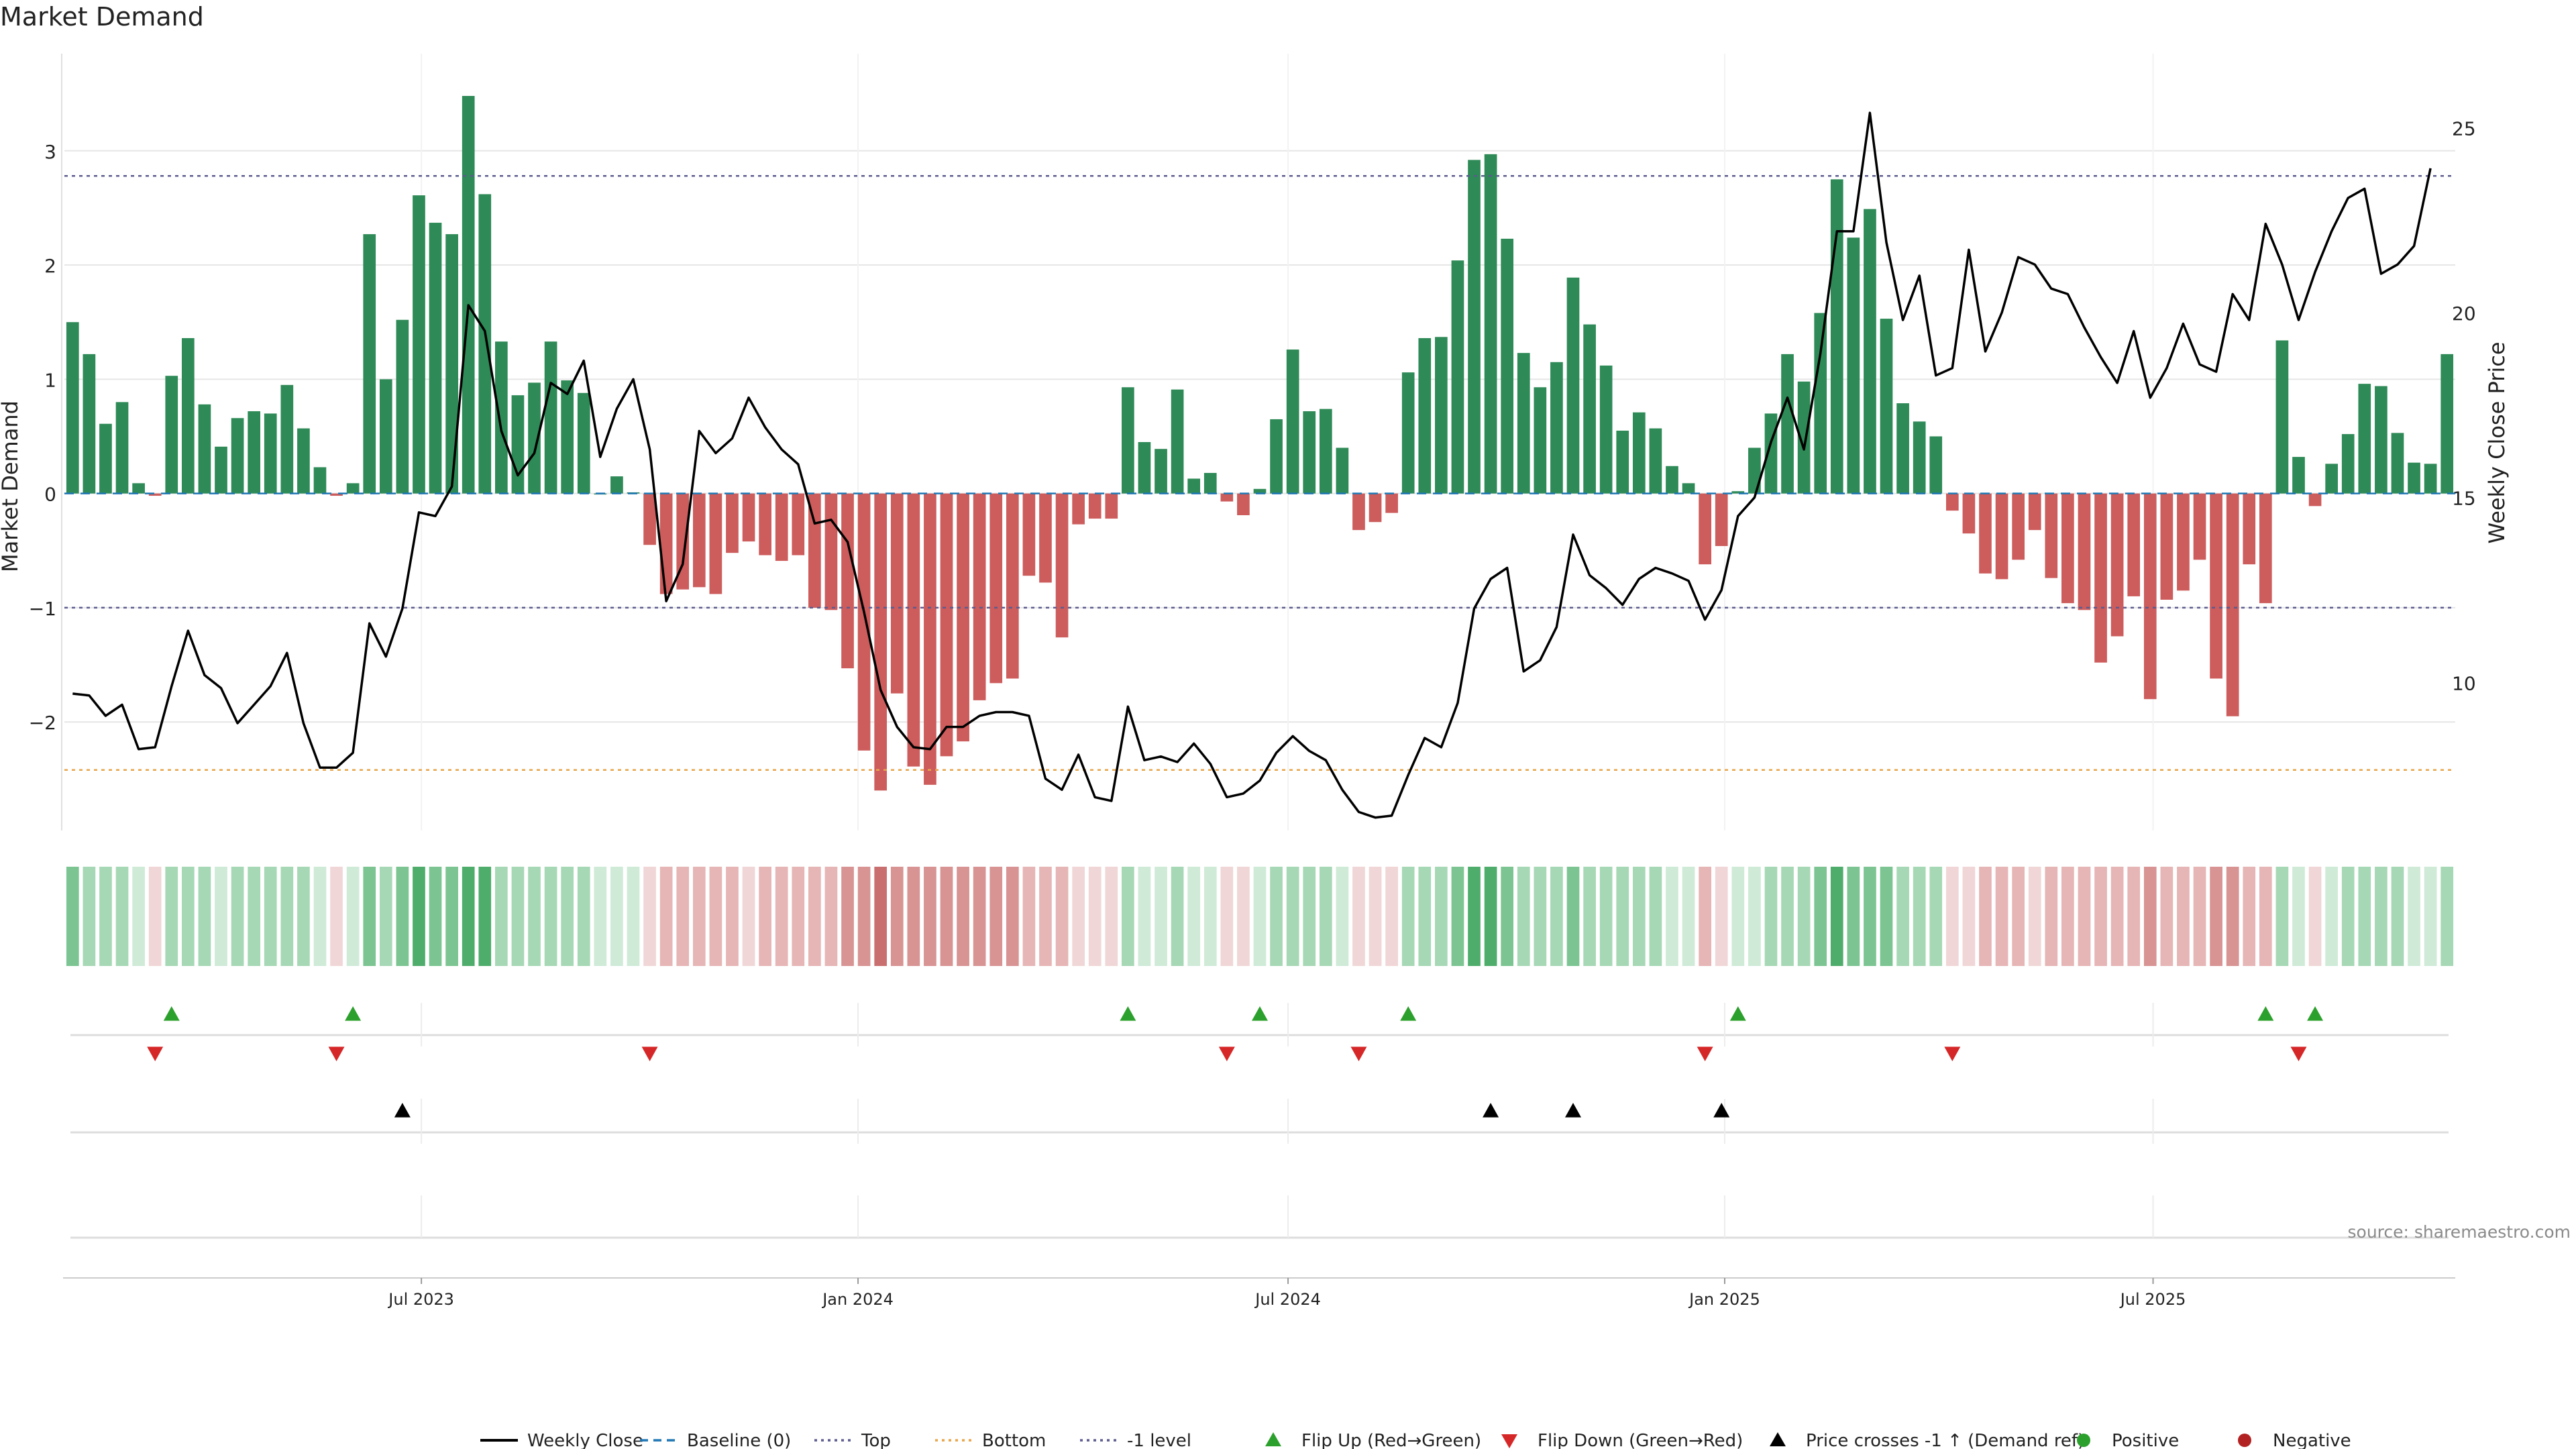  Describe the element at coordinates (11, 486) in the screenshot. I see `y-axis-label: Market Demand` at that location.